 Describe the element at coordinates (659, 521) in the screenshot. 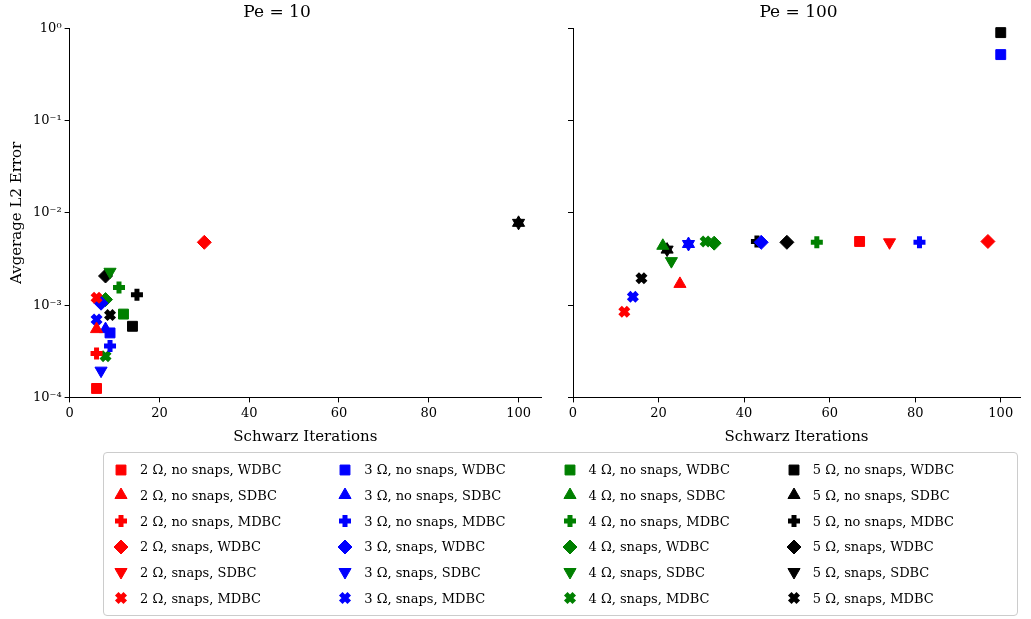

I see `legend-label: 4 Ω, no snaps, MDBC` at that location.